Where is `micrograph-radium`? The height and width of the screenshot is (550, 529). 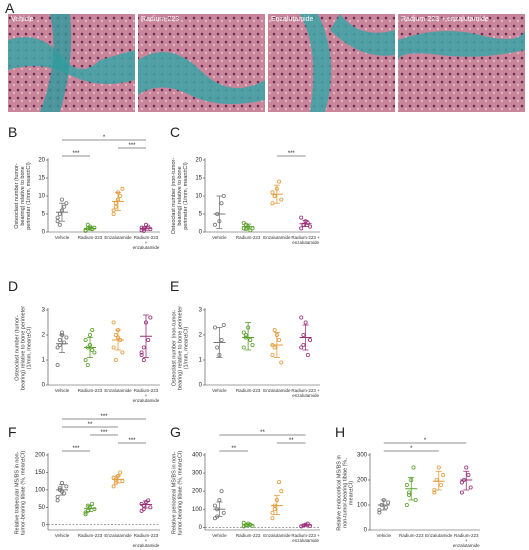
micrograph-radium is located at coordinates (201, 63).